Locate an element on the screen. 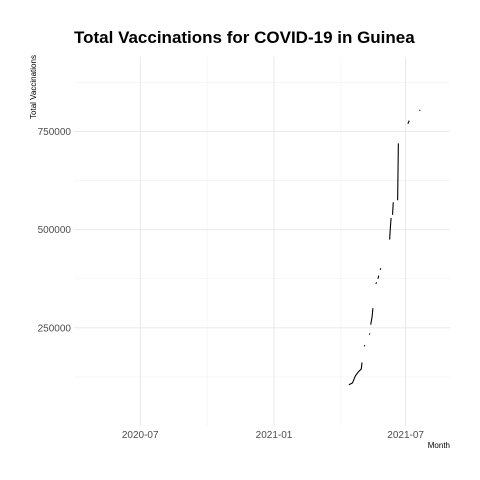 The height and width of the screenshot is (480, 480). x-axis: 2020-07 2021-01 2021-07 is located at coordinates (273, 435).